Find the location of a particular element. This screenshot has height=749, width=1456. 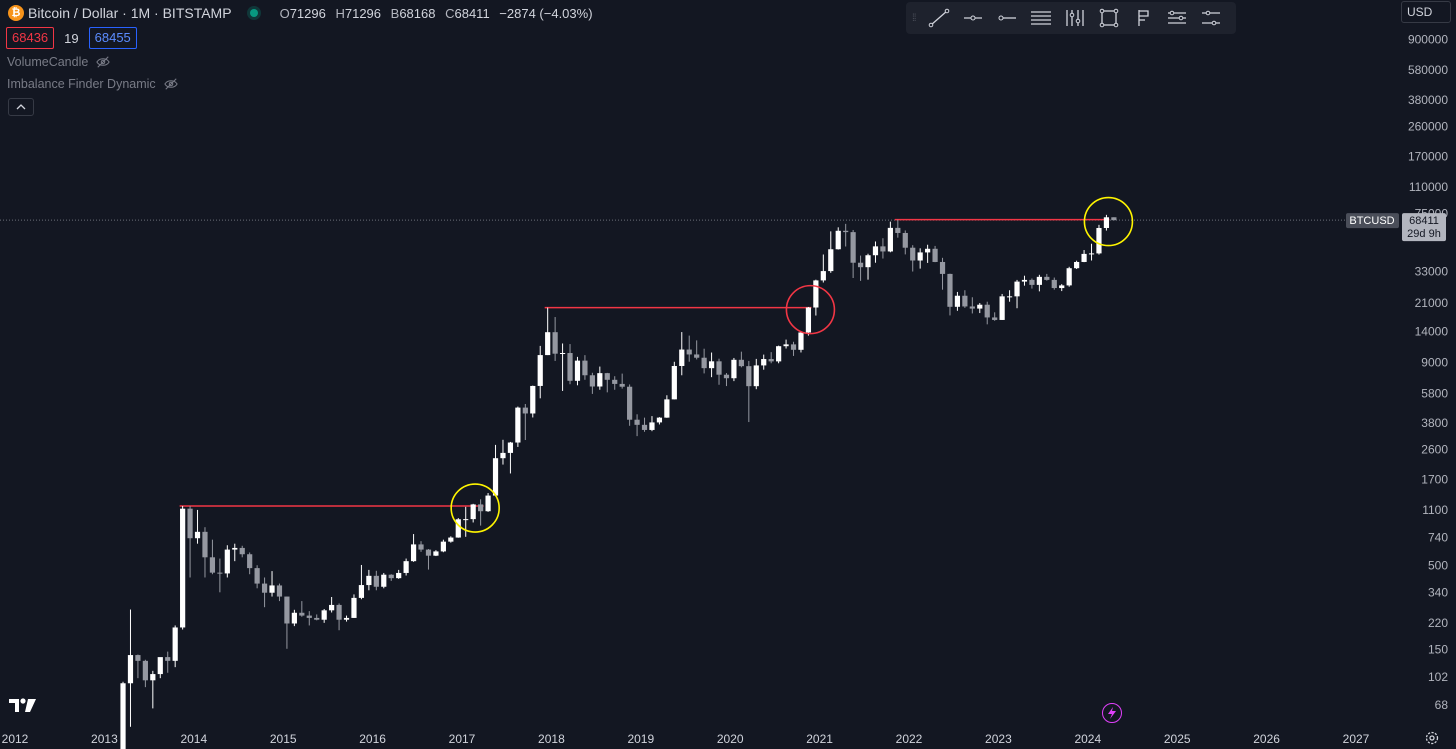

indicator-imbalance-finder: Imbalance Finder Dynamic is located at coordinates (92, 84).